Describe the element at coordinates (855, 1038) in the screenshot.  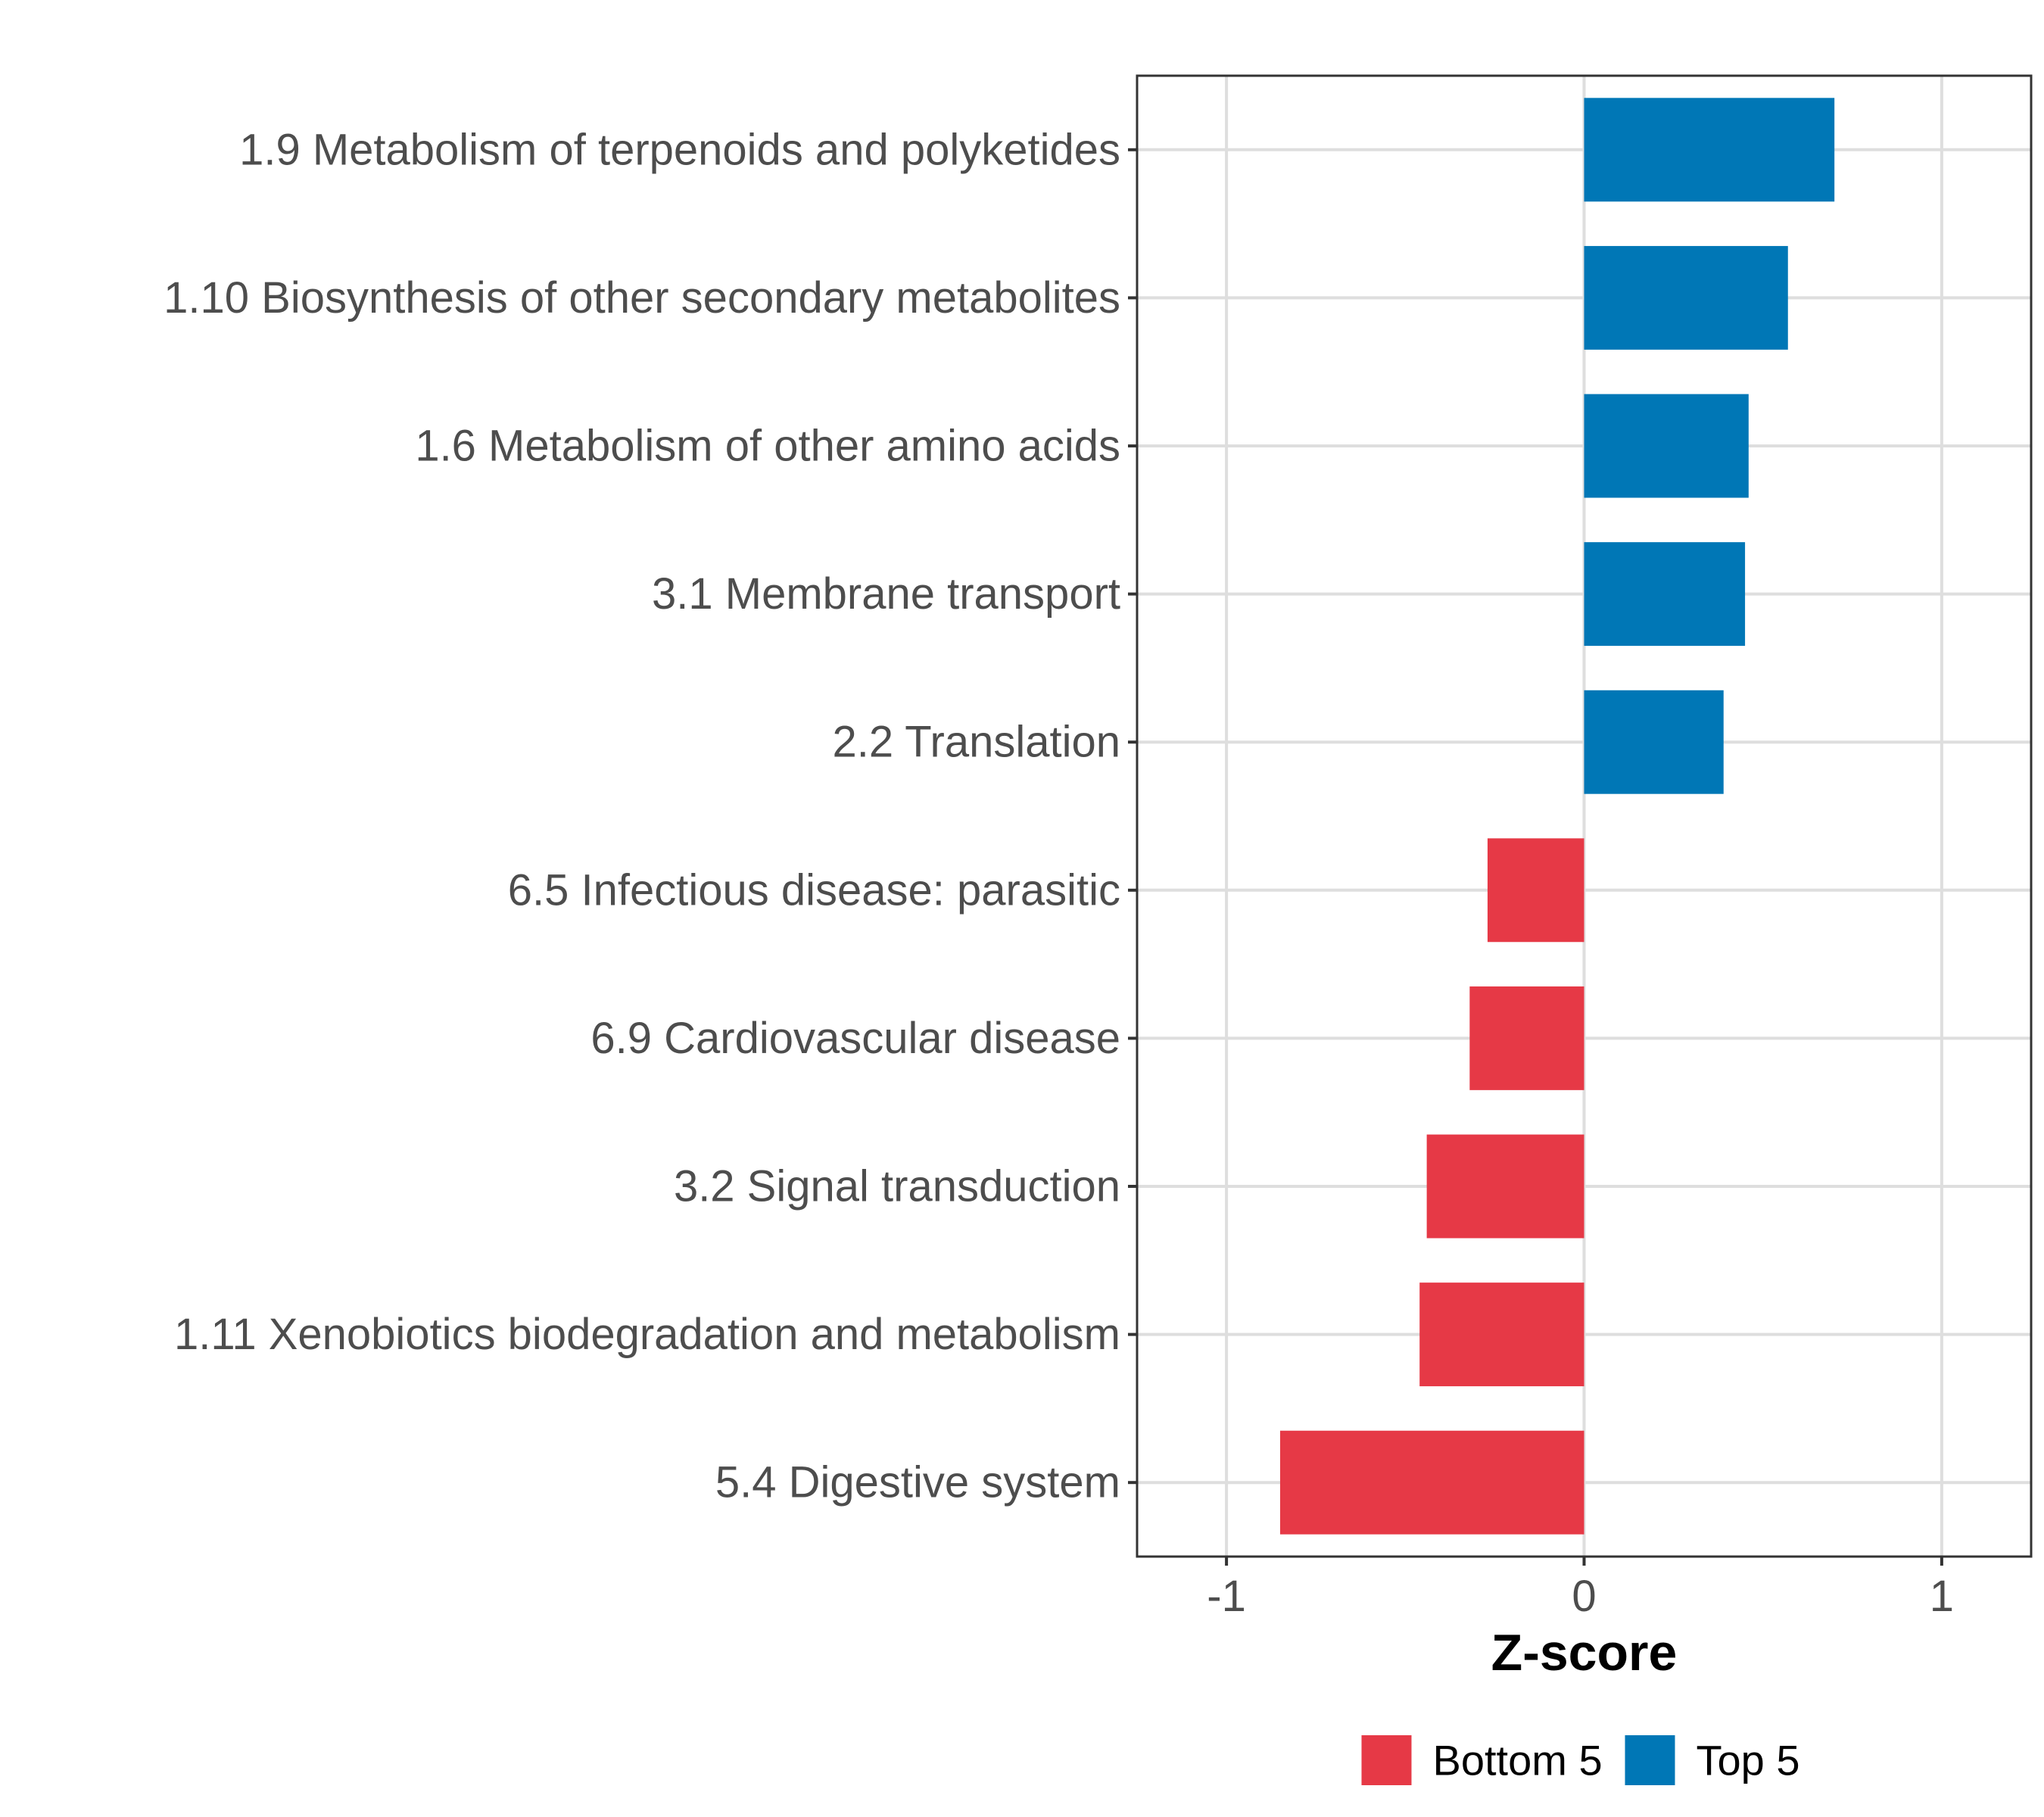
I see `y-tick-label: 6.9 Cardiovascular disease` at that location.